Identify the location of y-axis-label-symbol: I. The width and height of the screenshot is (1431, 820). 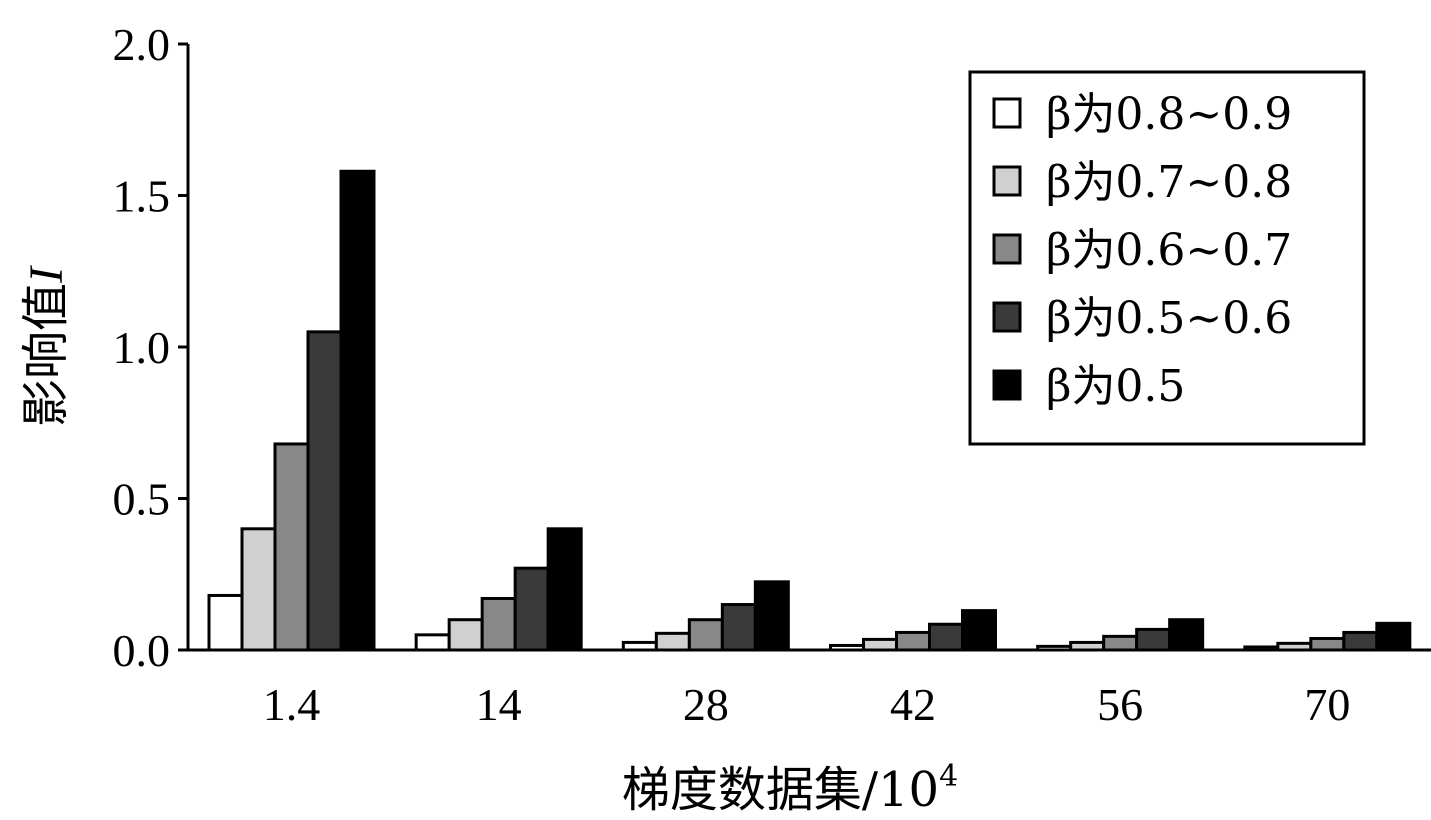
(46, 274).